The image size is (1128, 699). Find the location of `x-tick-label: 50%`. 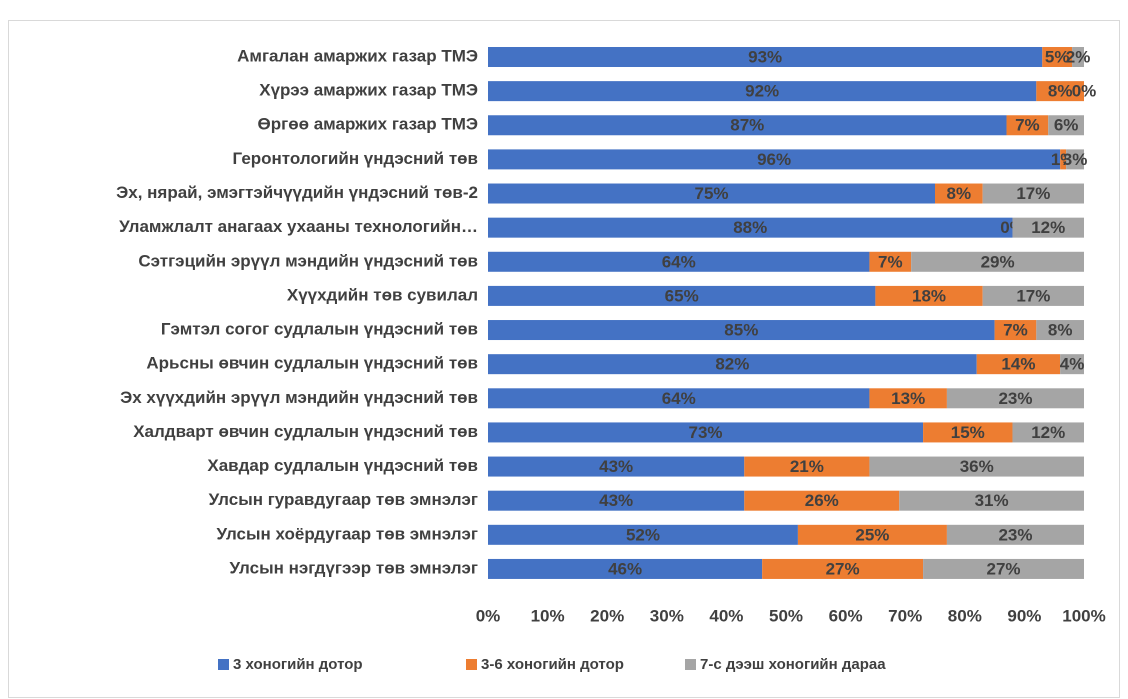

x-tick-label: 50% is located at coordinates (786, 615).